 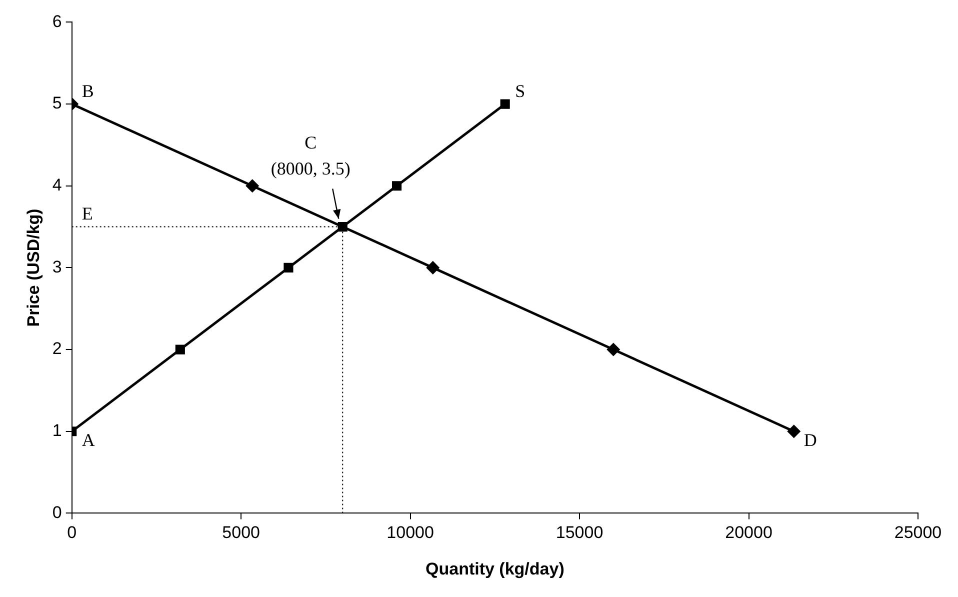 What do you see at coordinates (57, 348) in the screenshot?
I see `y-tick-label: 2` at bounding box center [57, 348].